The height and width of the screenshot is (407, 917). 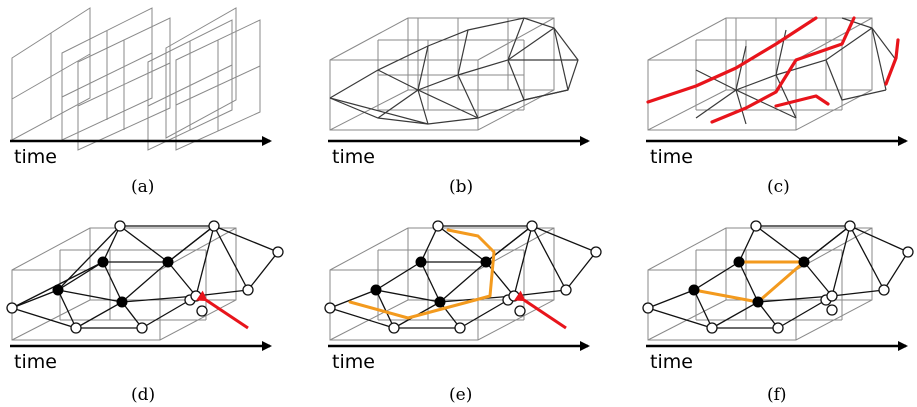 I want to click on panel-d: time (d), so click(x=145, y=312).